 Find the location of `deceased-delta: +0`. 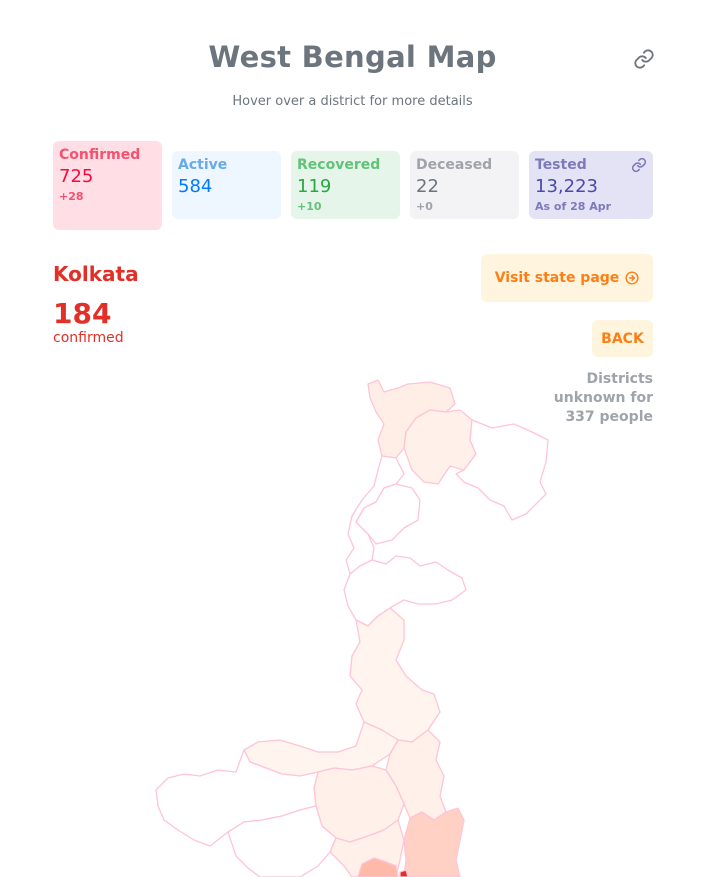

deceased-delta: +0 is located at coordinates (424, 206).